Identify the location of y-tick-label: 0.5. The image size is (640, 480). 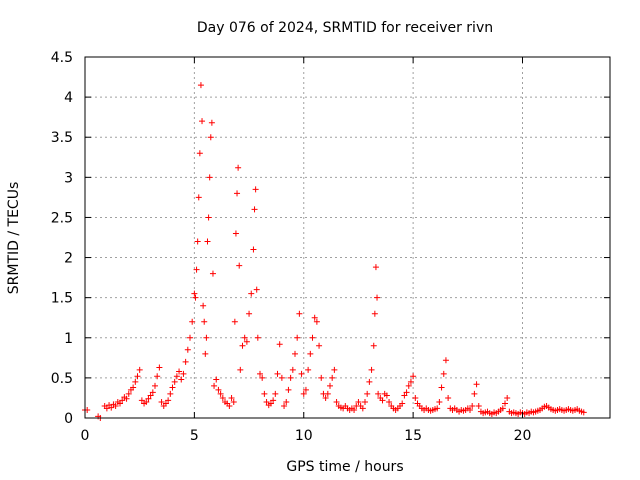
(62, 379).